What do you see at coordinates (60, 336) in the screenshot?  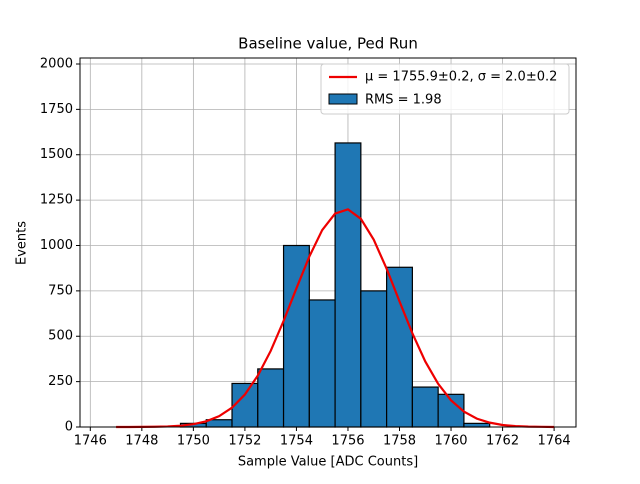 I see `y-tick-label: 500` at bounding box center [60, 336].